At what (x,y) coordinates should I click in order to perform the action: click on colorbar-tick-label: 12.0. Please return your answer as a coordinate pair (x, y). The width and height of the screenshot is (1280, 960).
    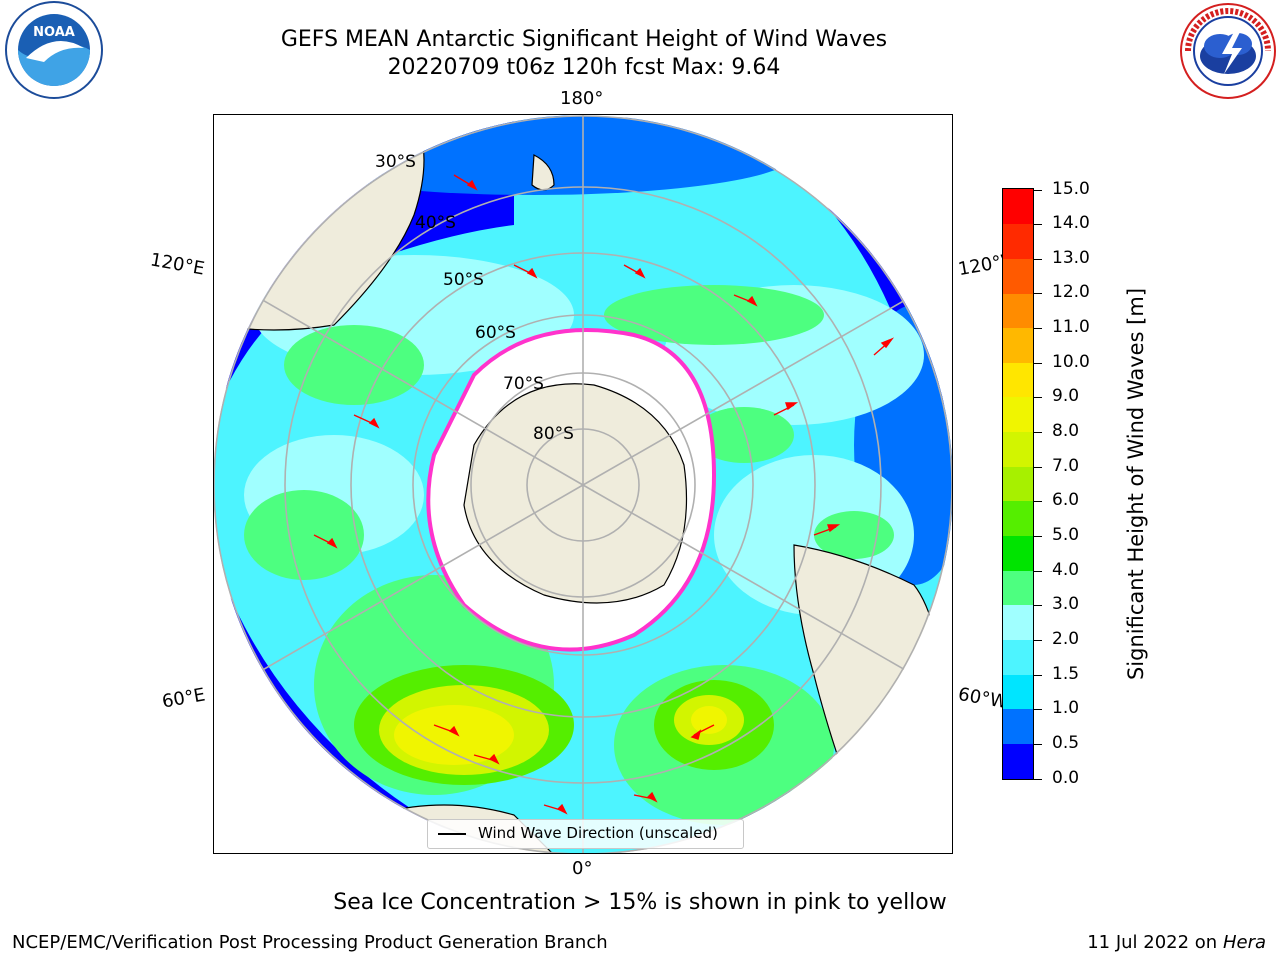
    Looking at the image, I should click on (1071, 292).